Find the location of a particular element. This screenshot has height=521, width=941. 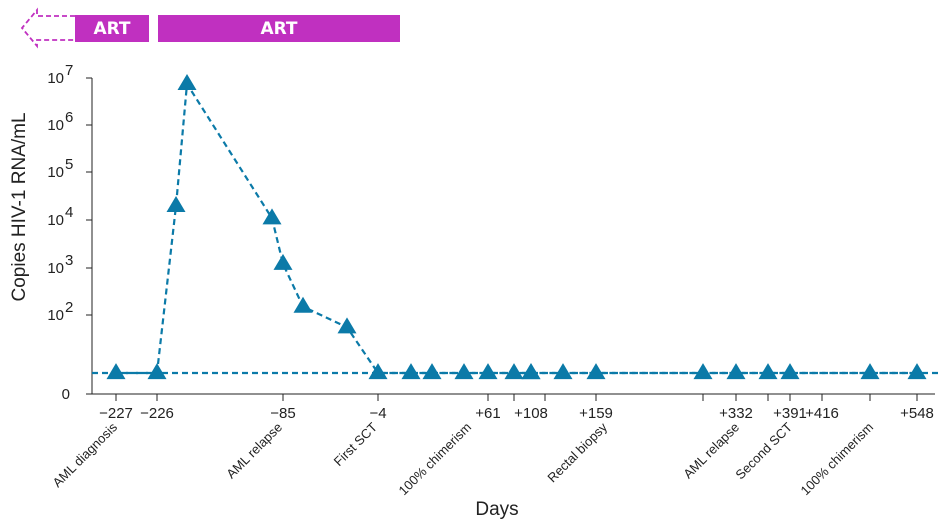

x-axis-title: Days is located at coordinates (496, 509).